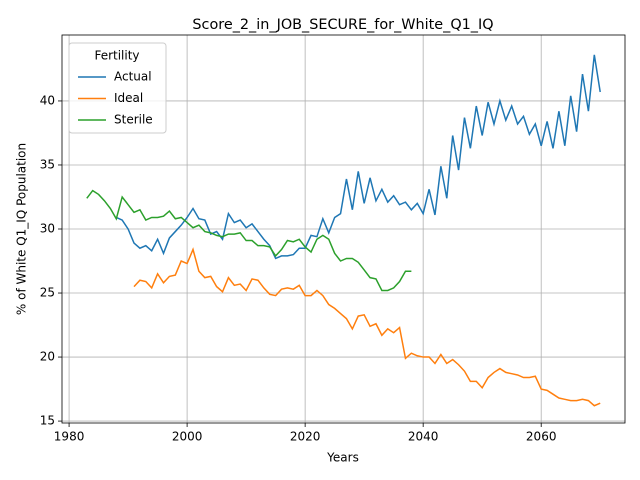 The height and width of the screenshot is (480, 640). What do you see at coordinates (117, 88) in the screenshot?
I see `legend-box` at bounding box center [117, 88].